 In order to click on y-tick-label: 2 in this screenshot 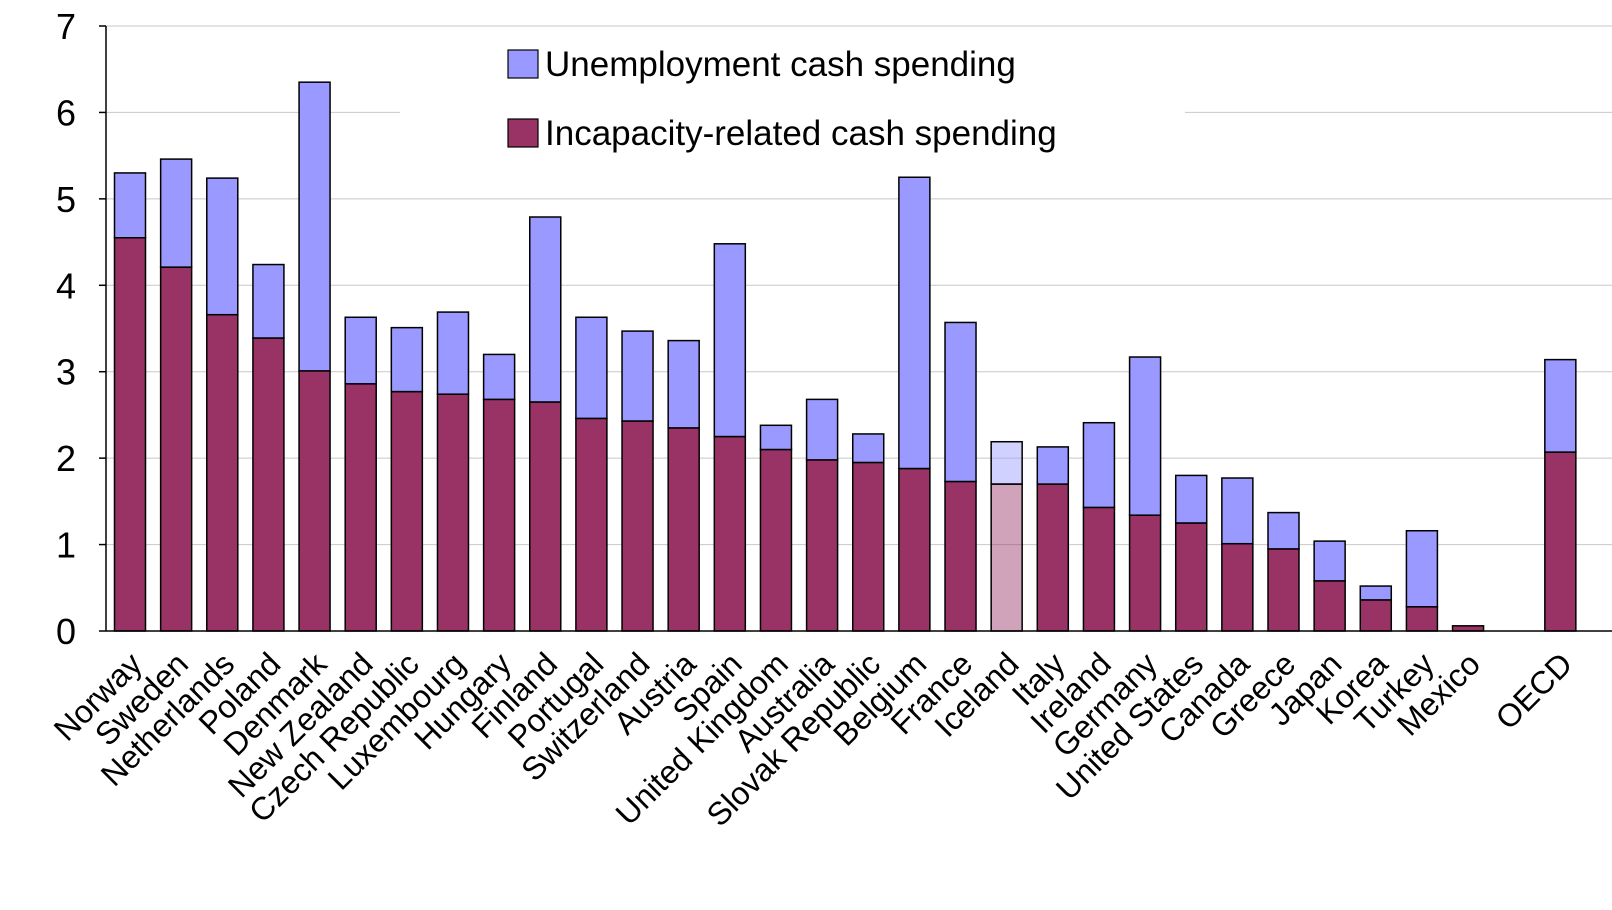, I will do `click(66, 458)`.